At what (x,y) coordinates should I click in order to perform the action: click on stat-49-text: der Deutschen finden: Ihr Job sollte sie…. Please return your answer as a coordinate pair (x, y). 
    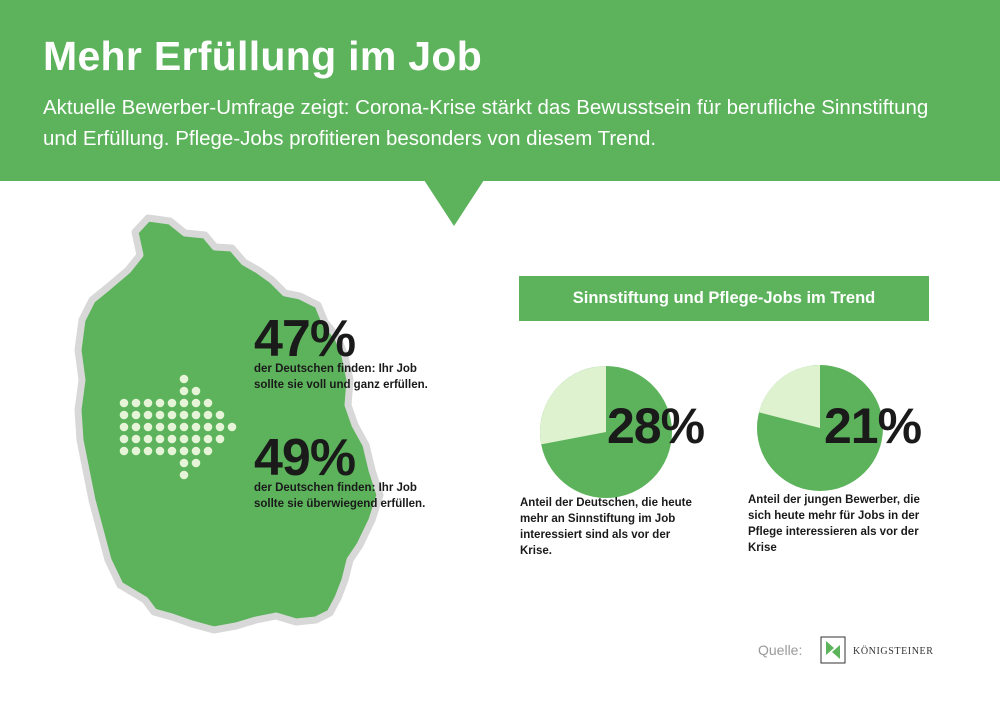
    Looking at the image, I should click on (340, 496).